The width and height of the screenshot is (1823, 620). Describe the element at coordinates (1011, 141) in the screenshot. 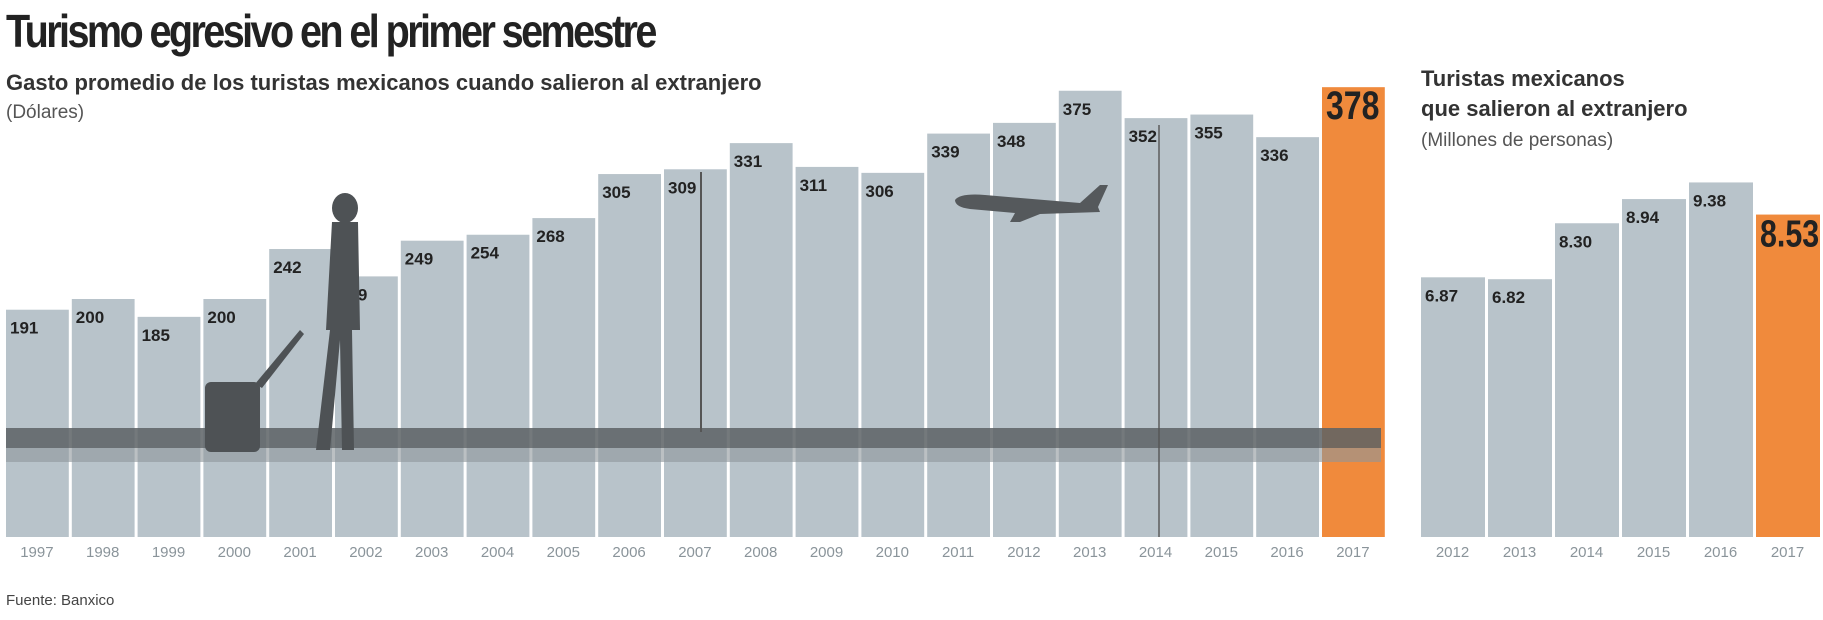

I see `data-label-2012: 348` at that location.